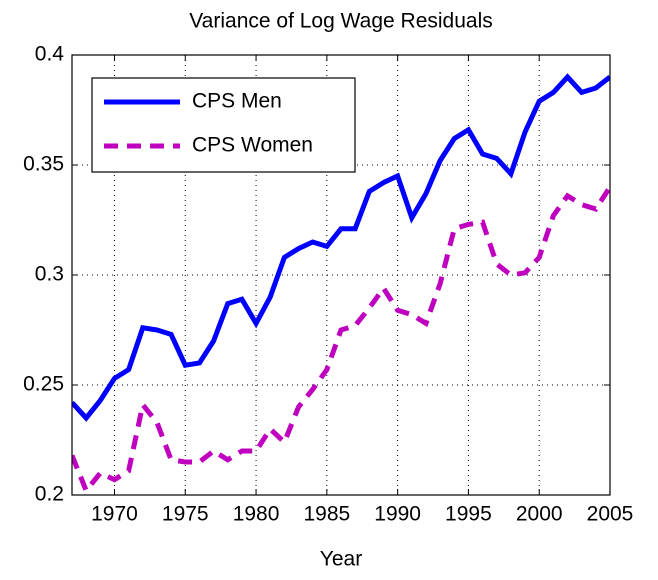  I want to click on x-tick-label: 2005, so click(610, 514).